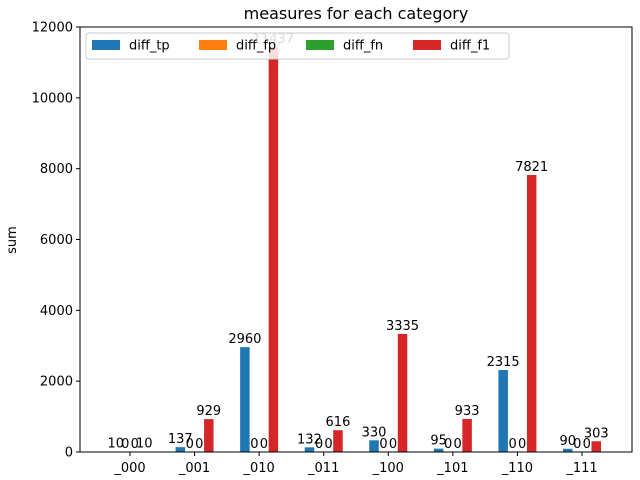 The width and height of the screenshot is (640, 480). Describe the element at coordinates (531, 313) in the screenshot. I see `bar-diff_f1-_110` at that location.